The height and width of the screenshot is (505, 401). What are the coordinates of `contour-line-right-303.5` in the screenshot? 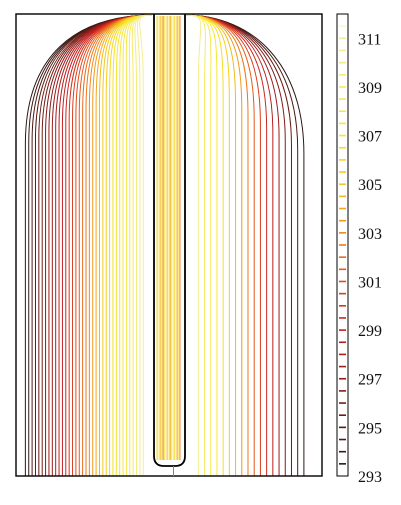 It's located at (214, 245).